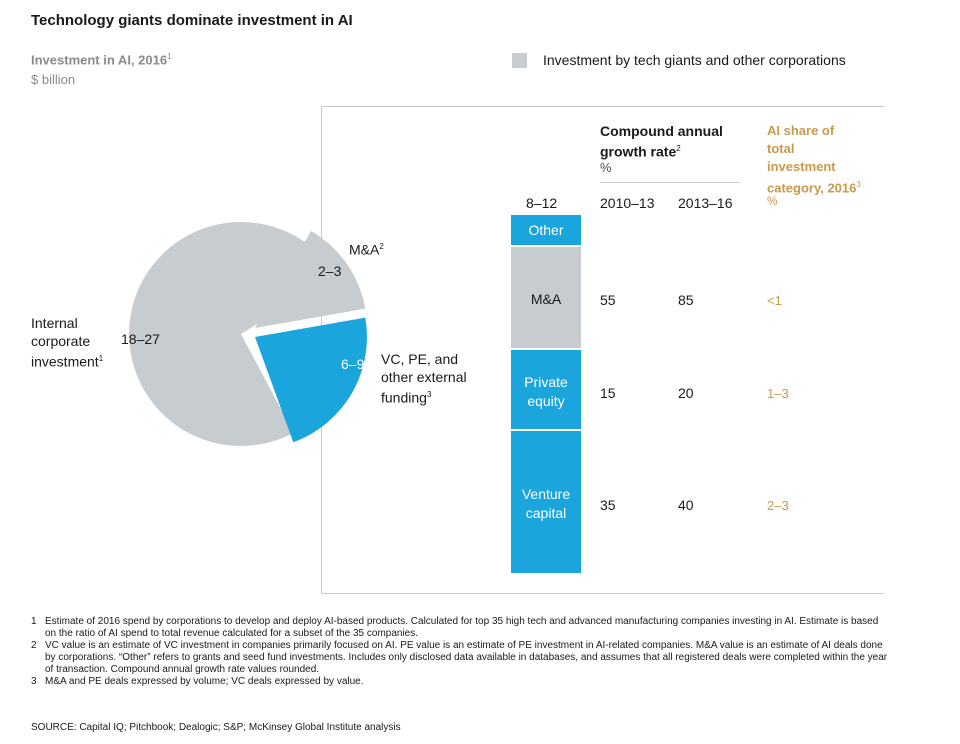 Image resolution: width=960 pixels, height=744 pixels. I want to click on bar-label-other: Other, so click(546, 230).